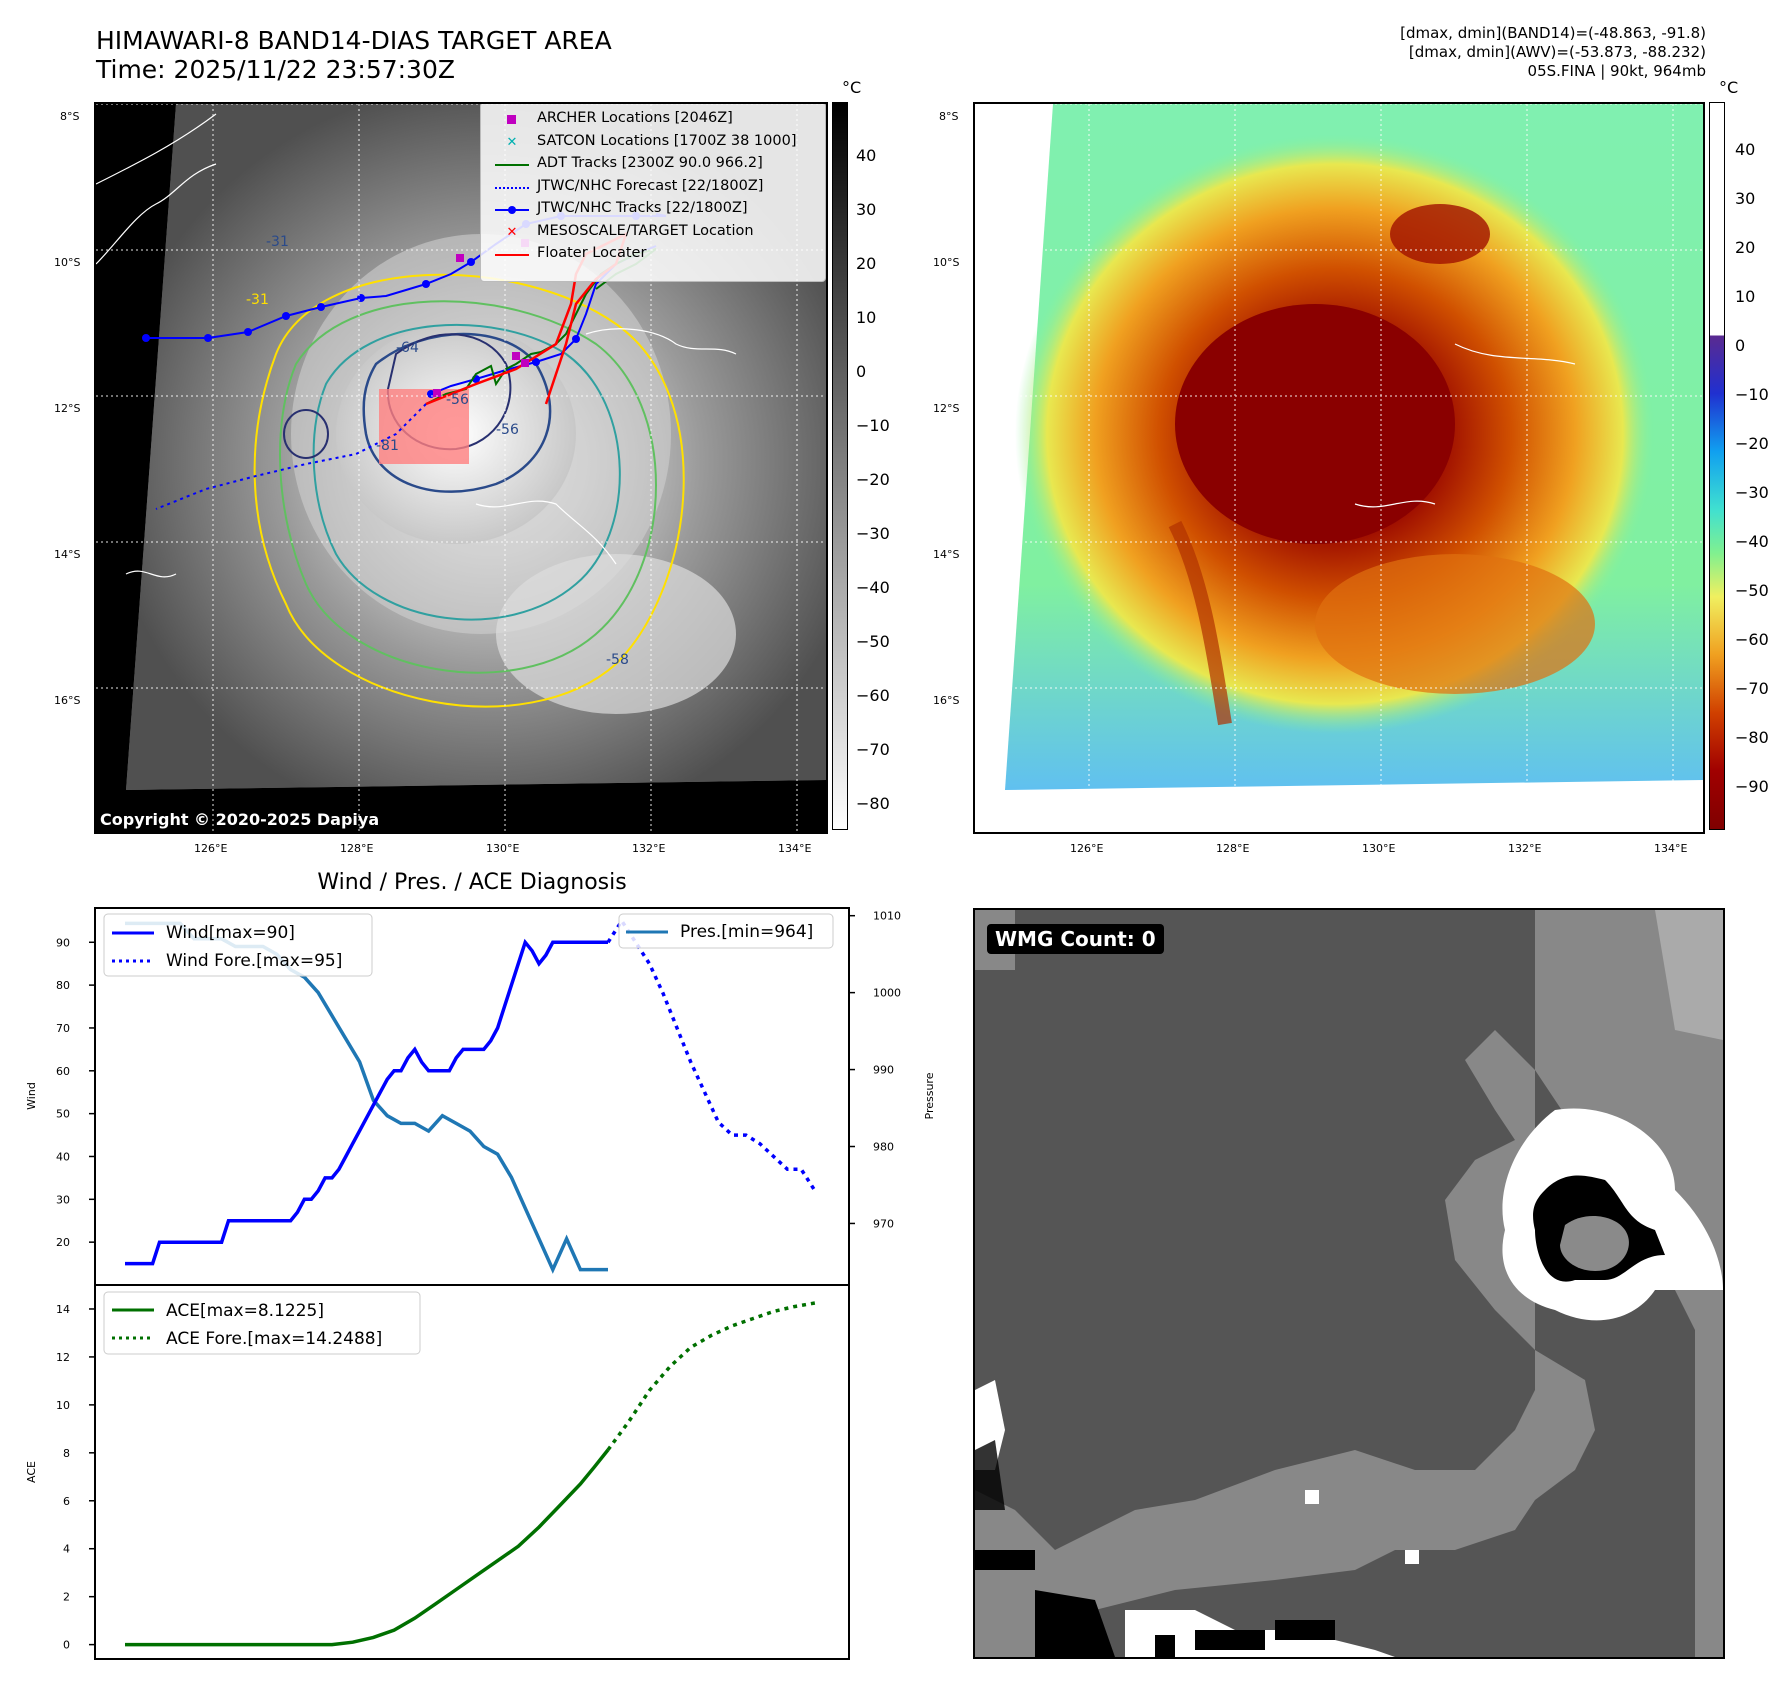 Image resolution: width=1788 pixels, height=1690 pixels. What do you see at coordinates (1752, 590) in the screenshot?
I see `awv-colorbar-tick: −50` at bounding box center [1752, 590].